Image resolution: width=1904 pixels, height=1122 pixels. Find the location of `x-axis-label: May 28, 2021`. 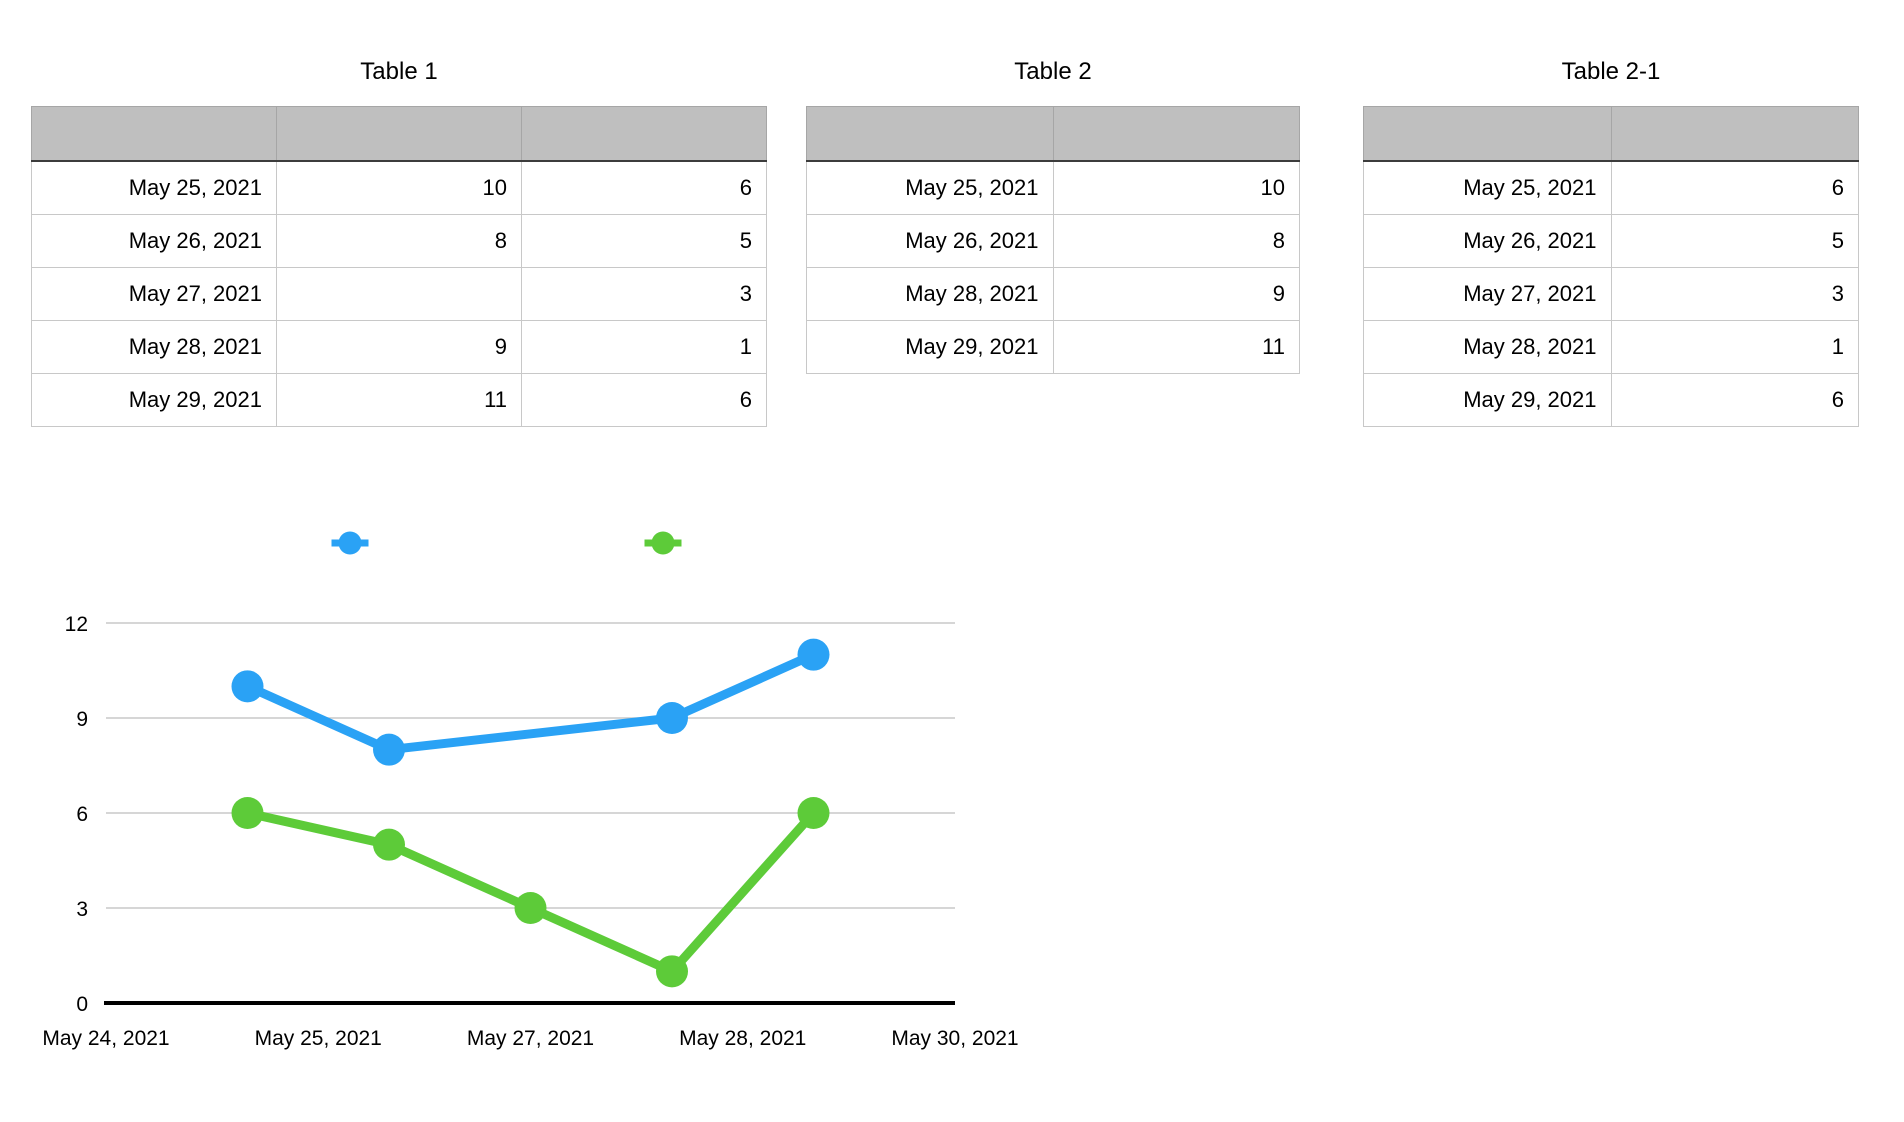

x-axis-label: May 28, 2021 is located at coordinates (742, 1038).